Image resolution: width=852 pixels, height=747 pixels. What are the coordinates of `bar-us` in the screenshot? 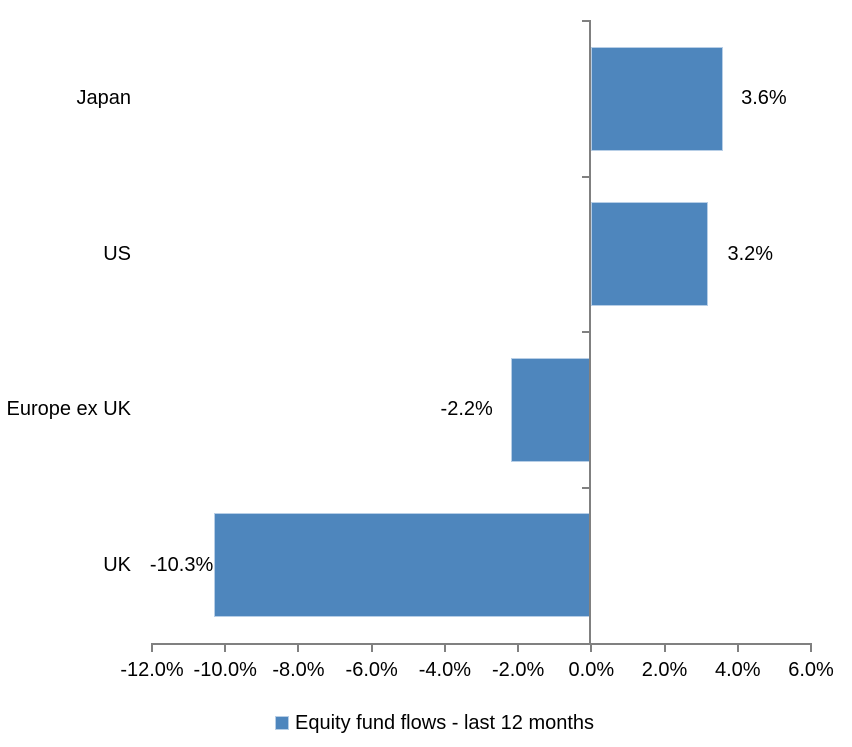 It's located at (650, 254).